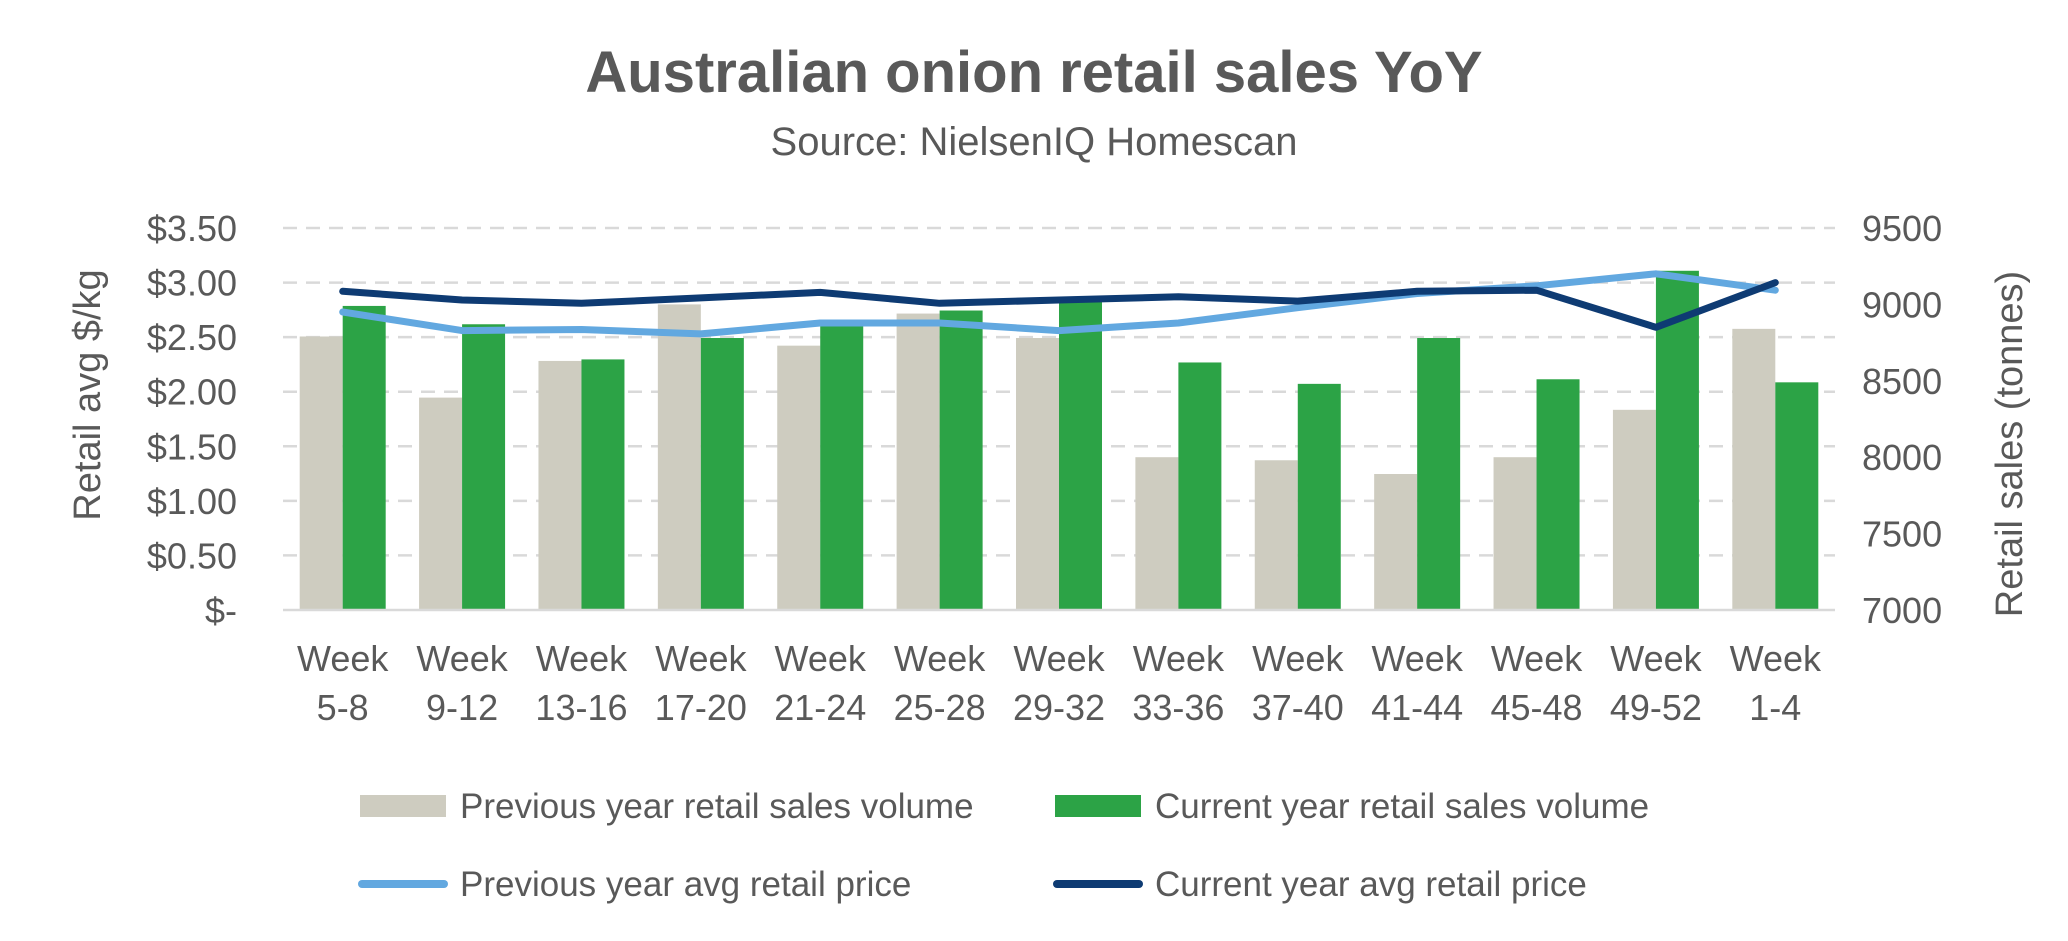 The height and width of the screenshot is (941, 2068). I want to click on chart-title: Australian onion retail sales YoY, so click(1033, 72).